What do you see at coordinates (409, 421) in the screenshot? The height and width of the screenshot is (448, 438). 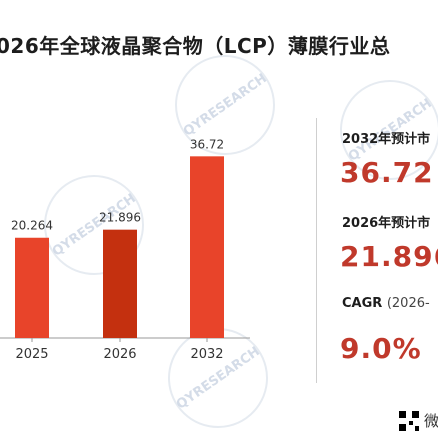 I see `qr-code-icon` at bounding box center [409, 421].